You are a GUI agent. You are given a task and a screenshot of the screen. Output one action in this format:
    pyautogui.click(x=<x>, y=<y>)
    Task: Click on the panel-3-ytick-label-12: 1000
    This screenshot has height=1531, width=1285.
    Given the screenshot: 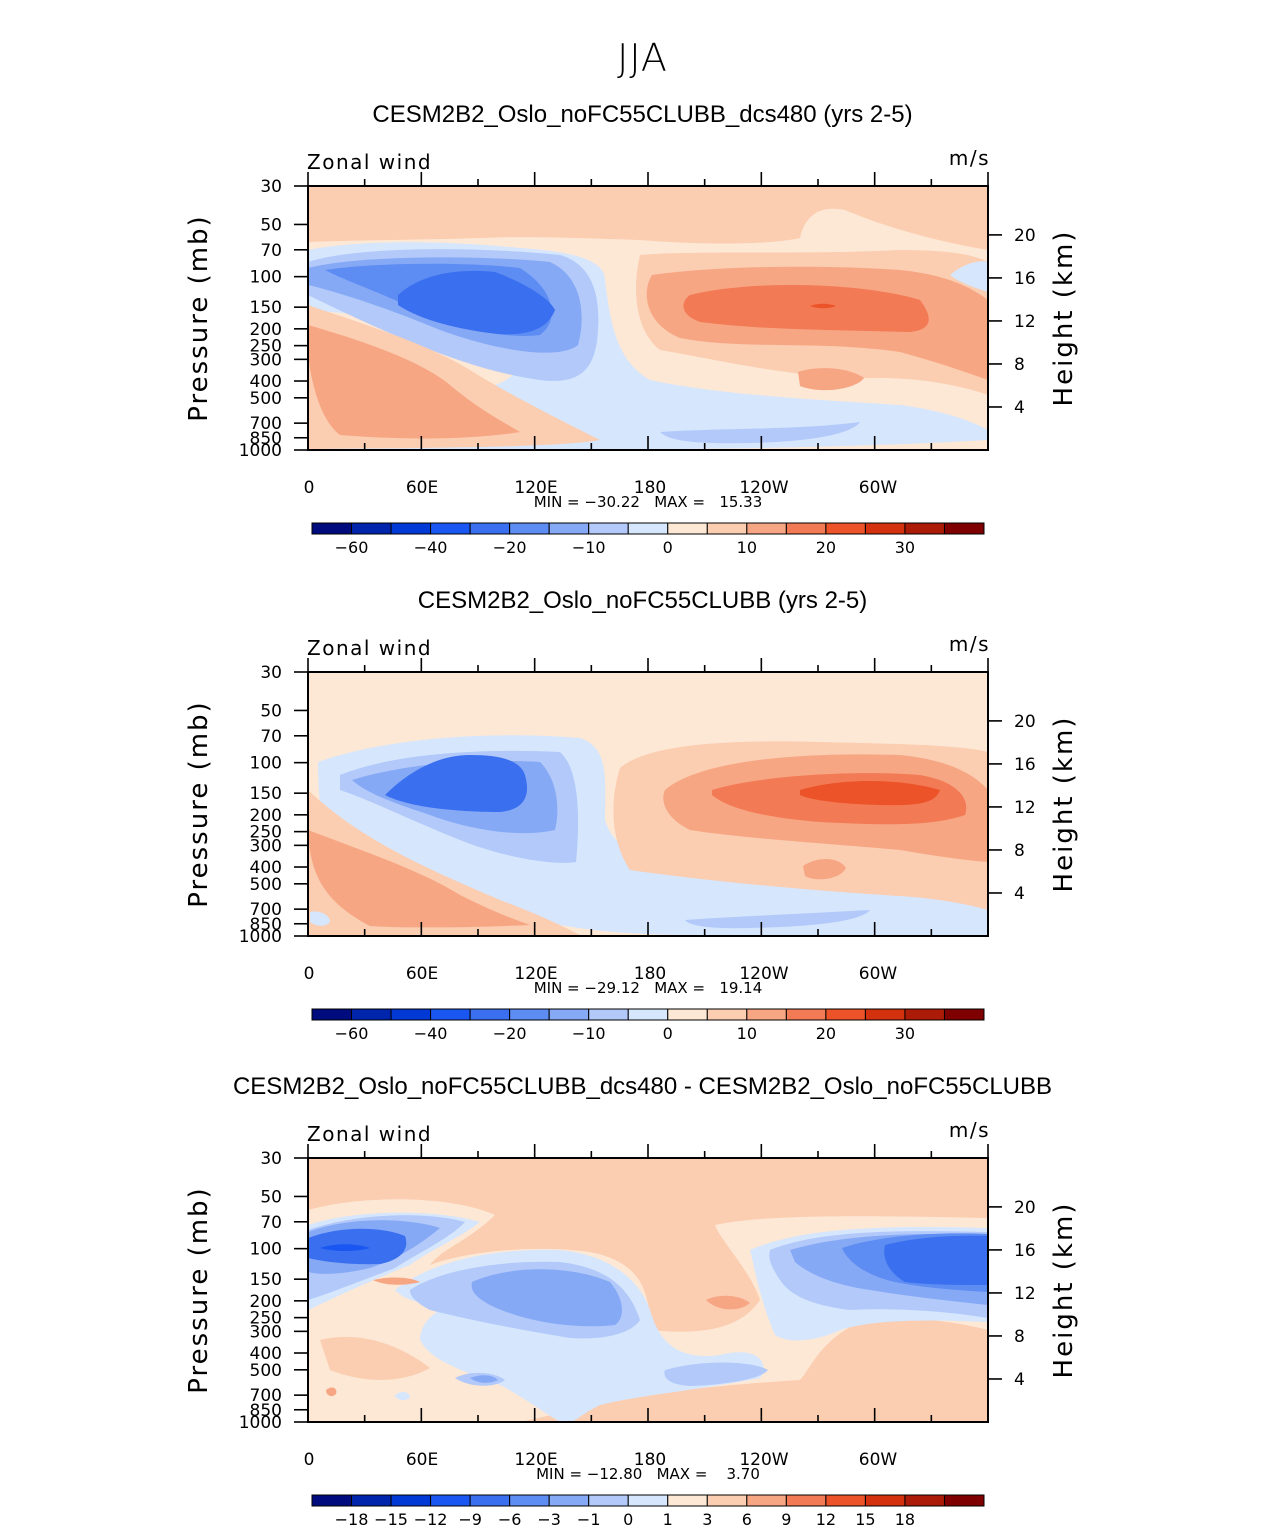 What is the action you would take?
    pyautogui.click(x=260, y=1423)
    